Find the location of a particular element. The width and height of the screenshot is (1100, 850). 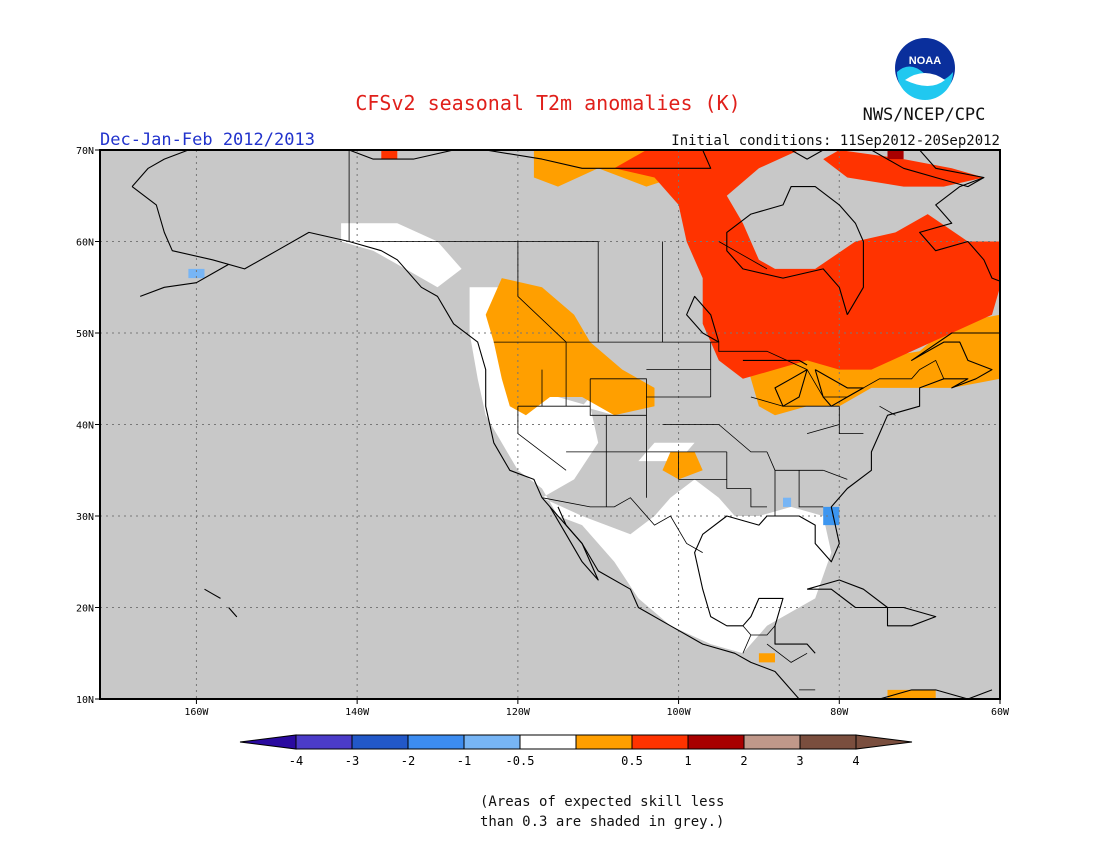

lon-tick-label: 80W is located at coordinates (839, 712).